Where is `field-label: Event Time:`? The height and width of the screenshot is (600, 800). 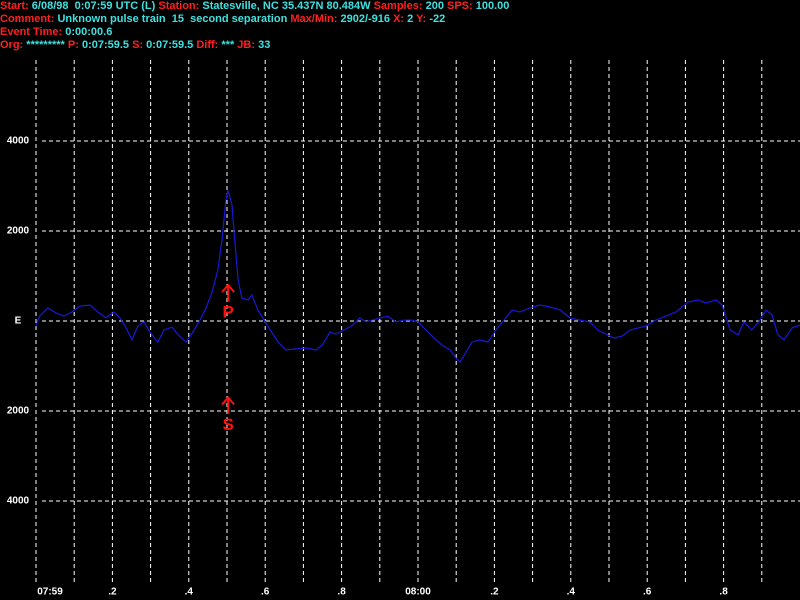 field-label: Event Time: is located at coordinates (31, 32).